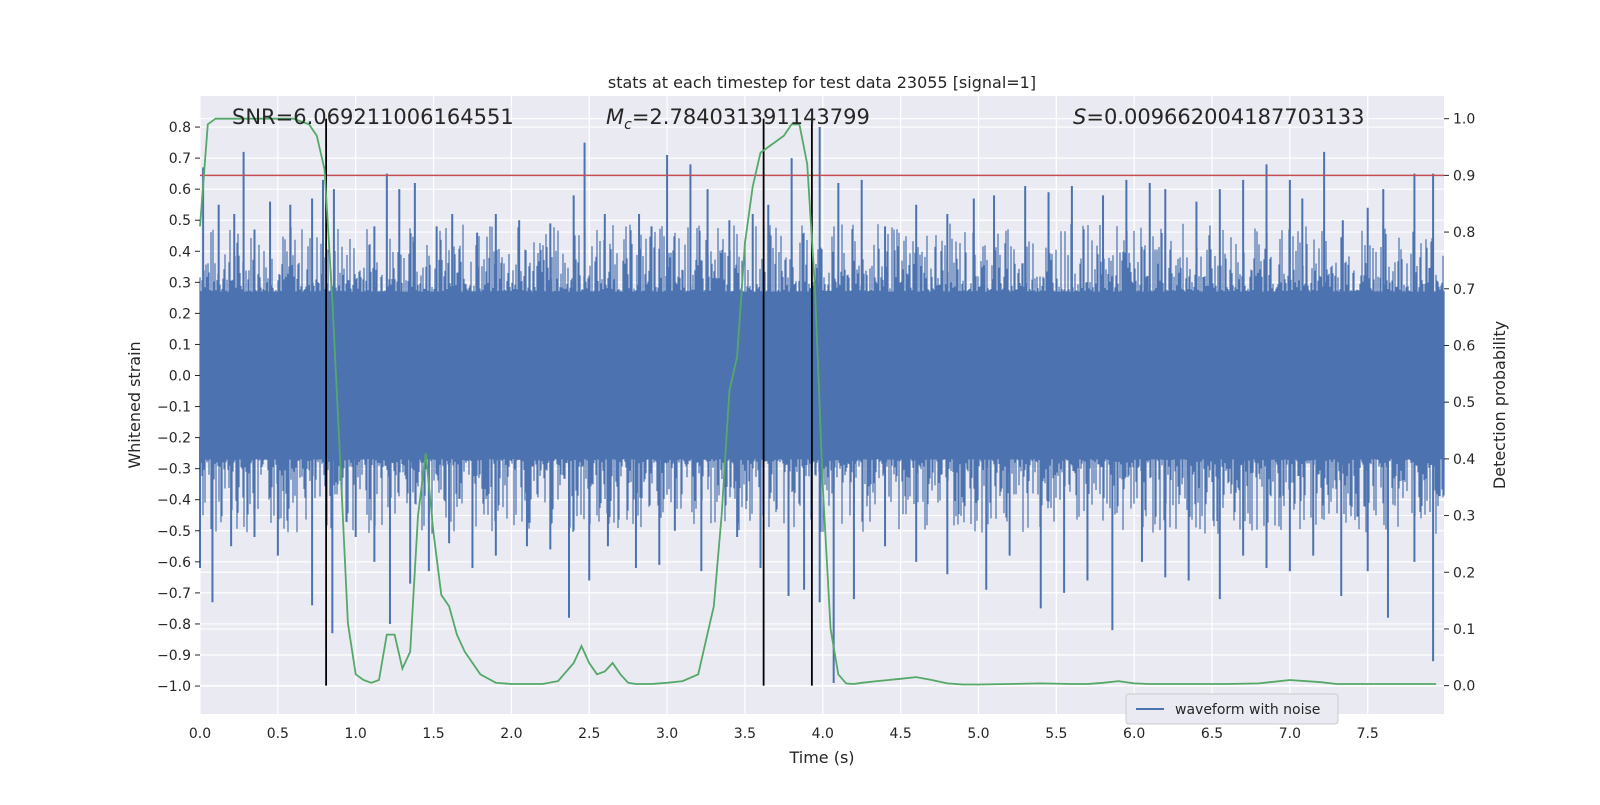 This screenshot has height=805, width=1600. What do you see at coordinates (667, 734) in the screenshot?
I see `x-tick-label-6: 3.0` at bounding box center [667, 734].